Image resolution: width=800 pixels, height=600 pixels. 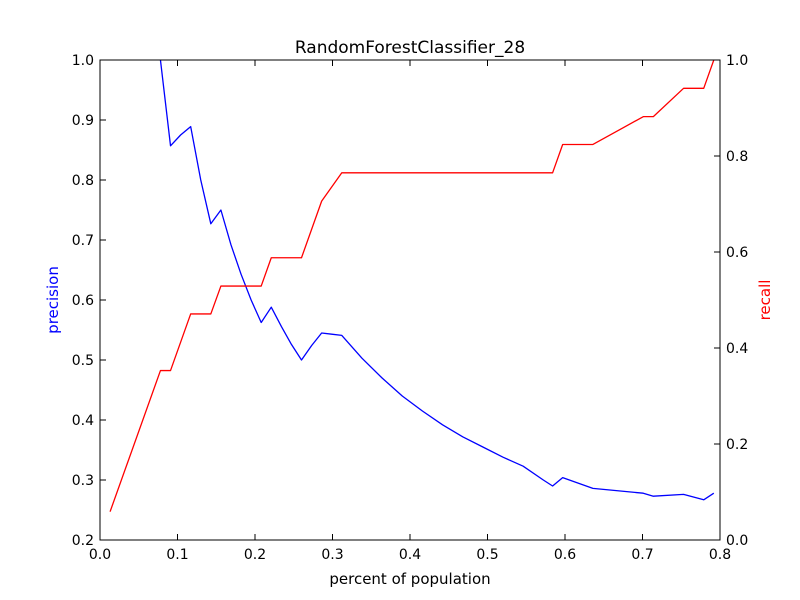 What do you see at coordinates (83, 61) in the screenshot?
I see `left-y-tick-label: 1.0` at bounding box center [83, 61].